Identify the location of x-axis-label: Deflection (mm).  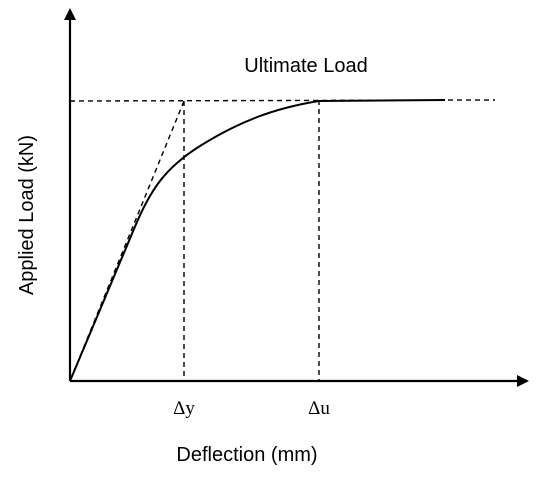
(246, 455).